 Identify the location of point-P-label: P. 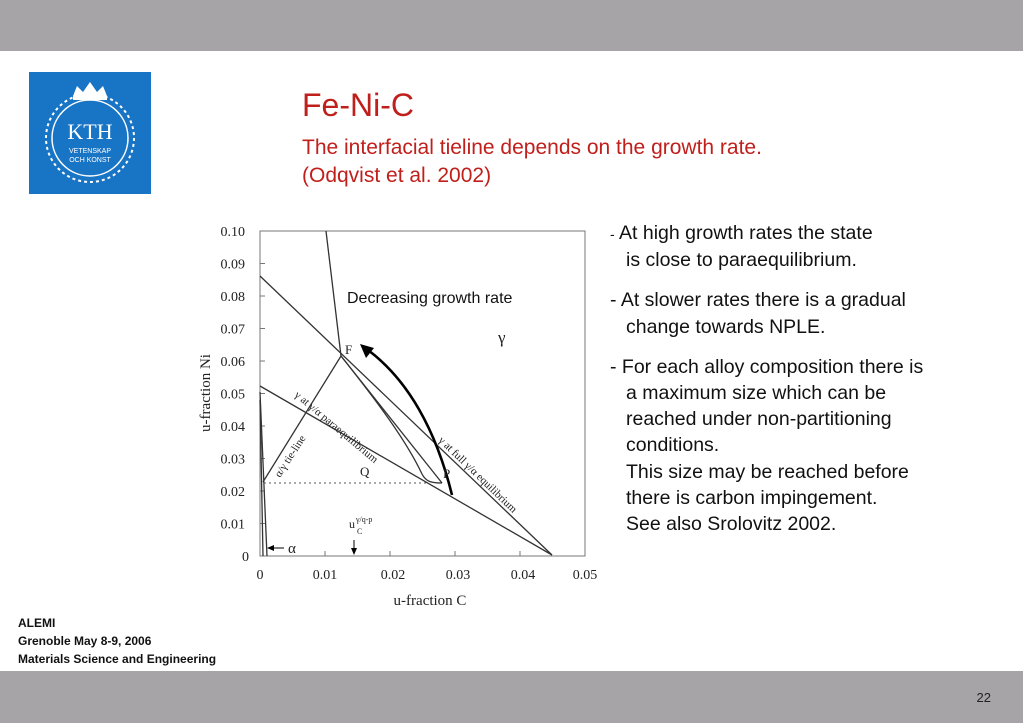
(446, 473).